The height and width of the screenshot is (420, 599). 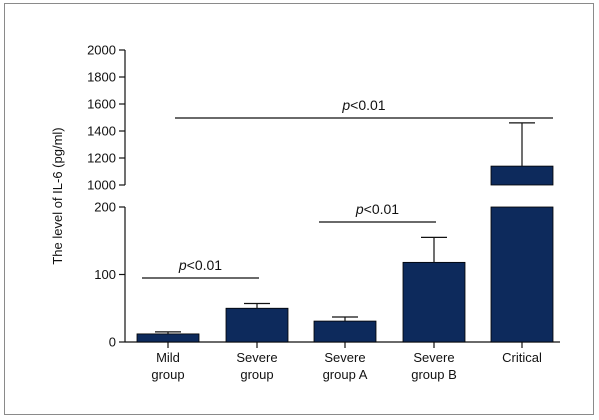 I want to click on y-axis-label: The level of IL-6 (pg/ml), so click(x=57, y=195).